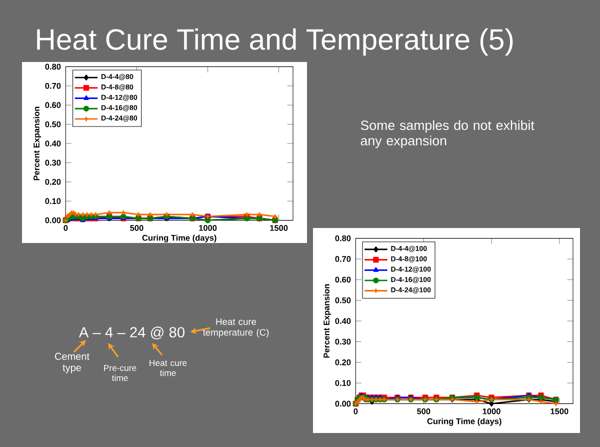  Describe the element at coordinates (235, 328) in the screenshot. I see `text: Heat cure temperature (C)` at that location.